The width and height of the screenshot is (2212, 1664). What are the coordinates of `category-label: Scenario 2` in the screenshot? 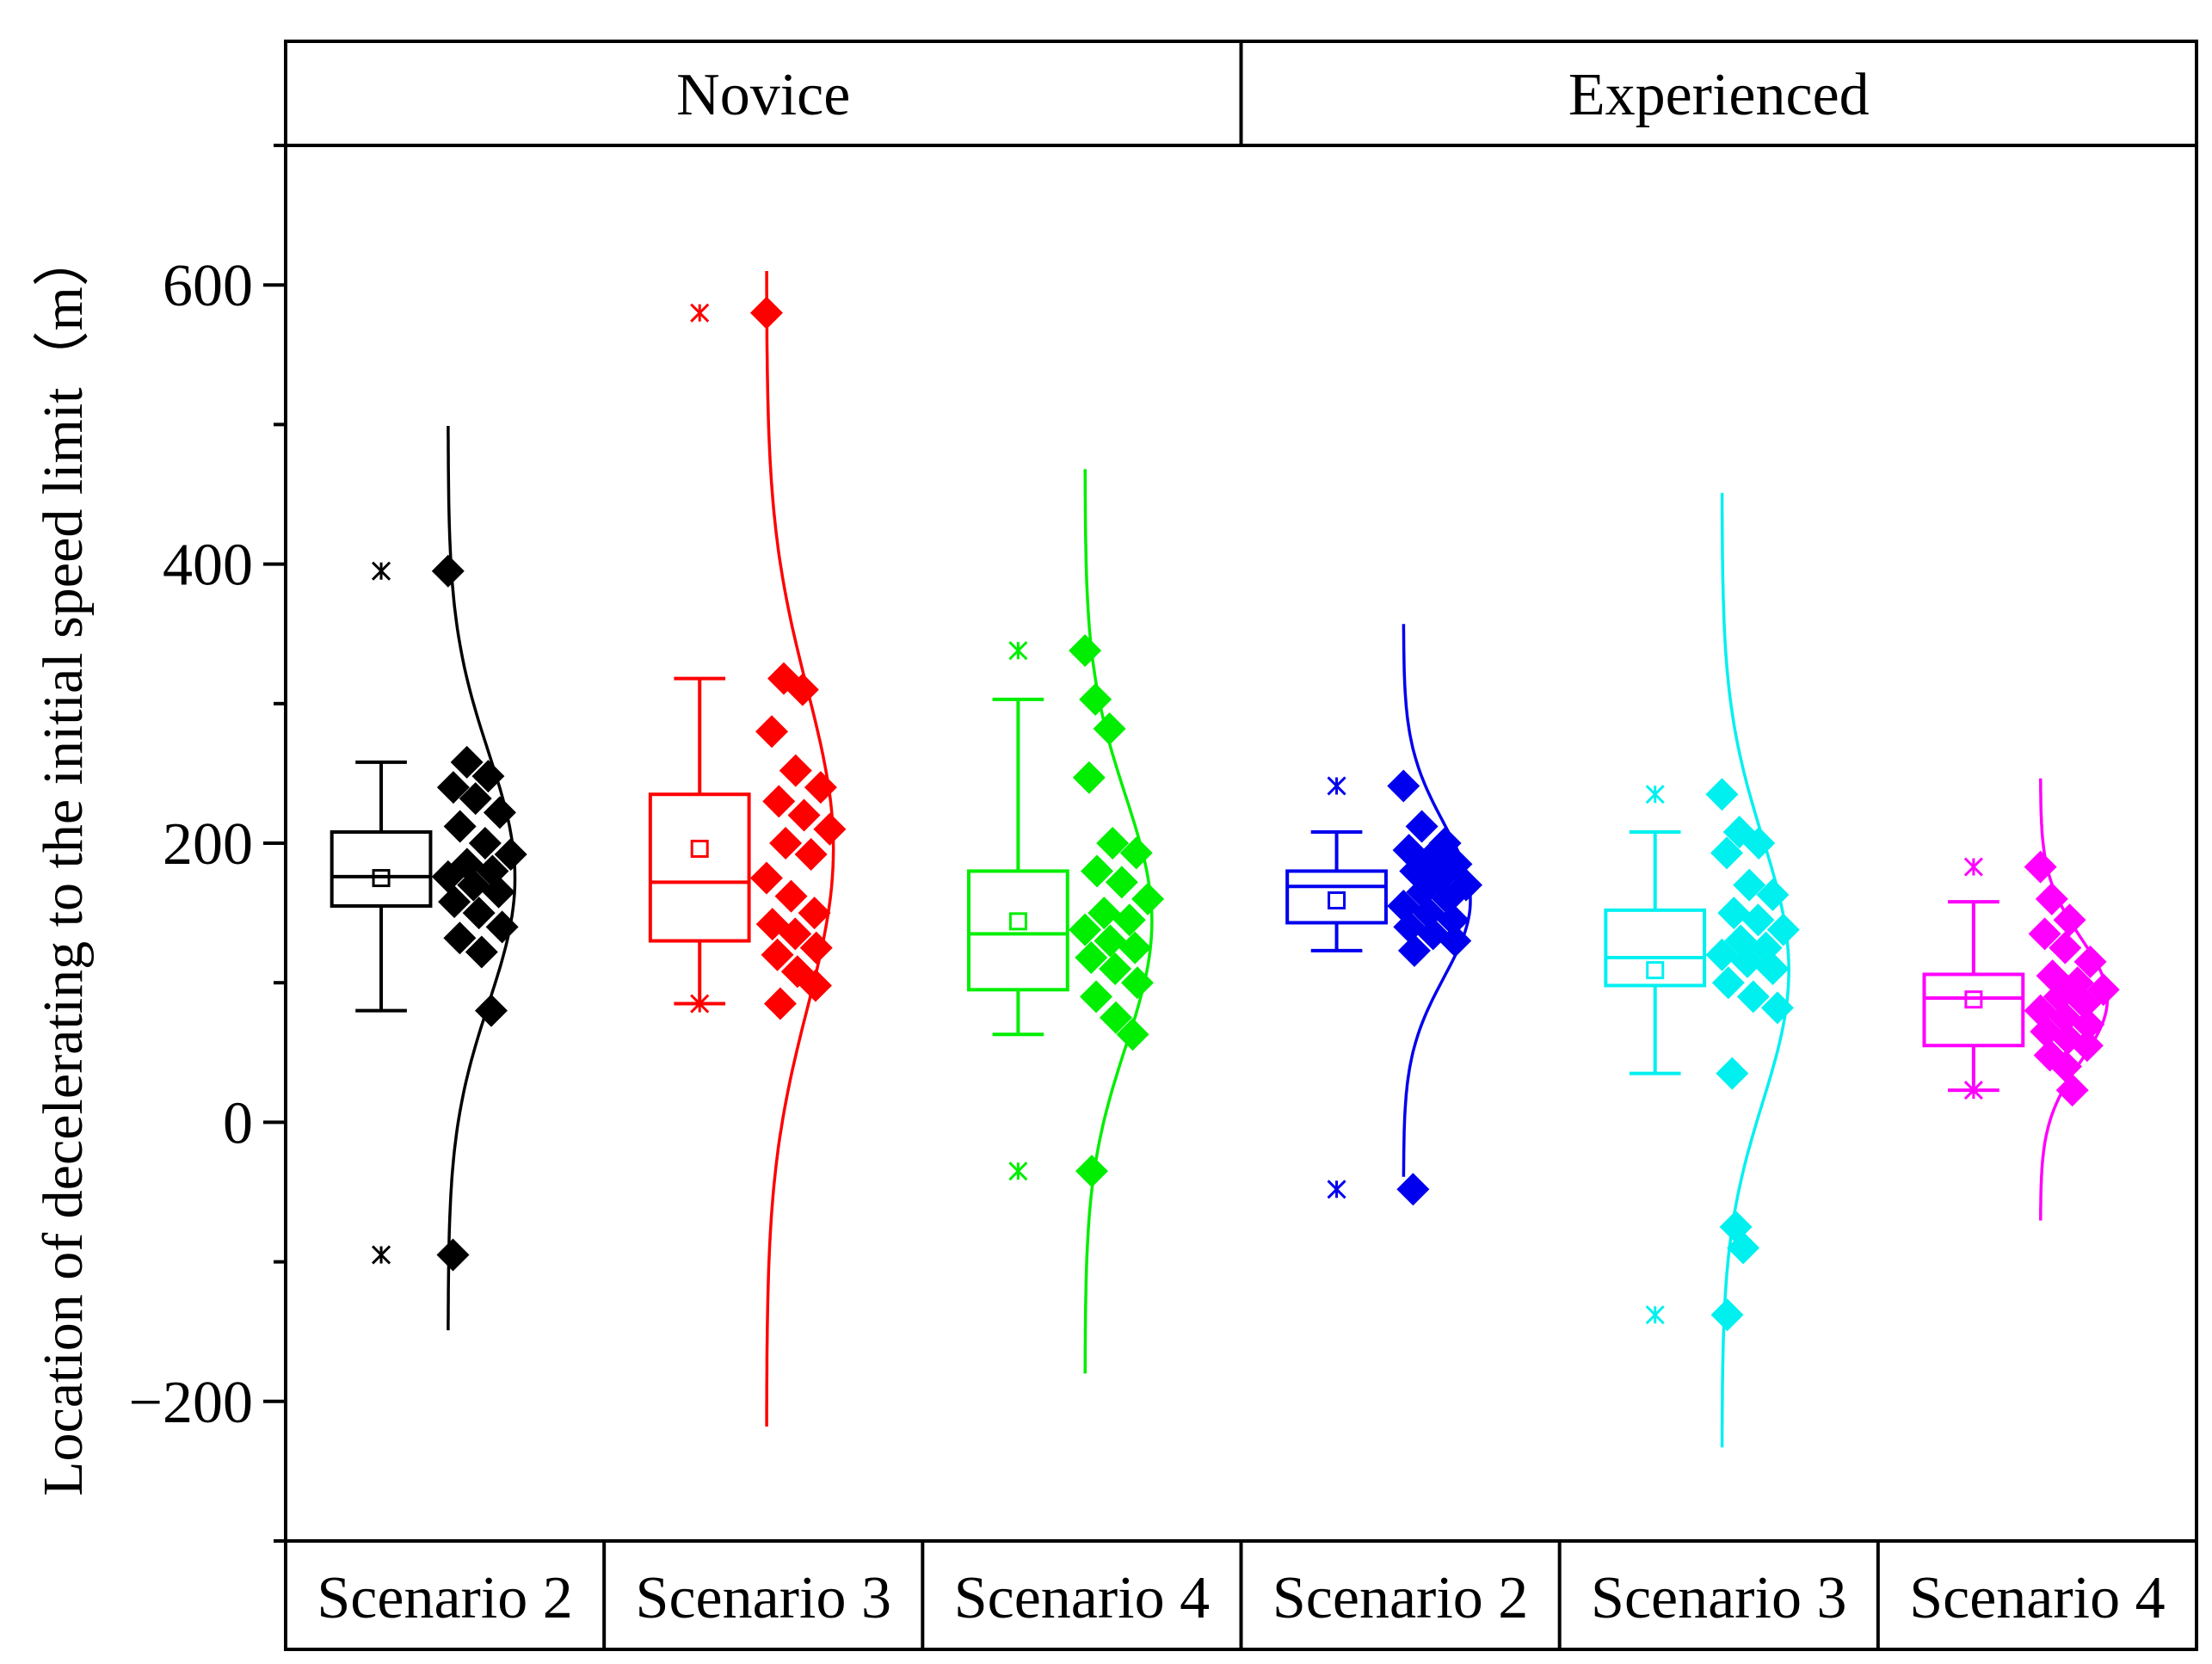 It's located at (1400, 1598).